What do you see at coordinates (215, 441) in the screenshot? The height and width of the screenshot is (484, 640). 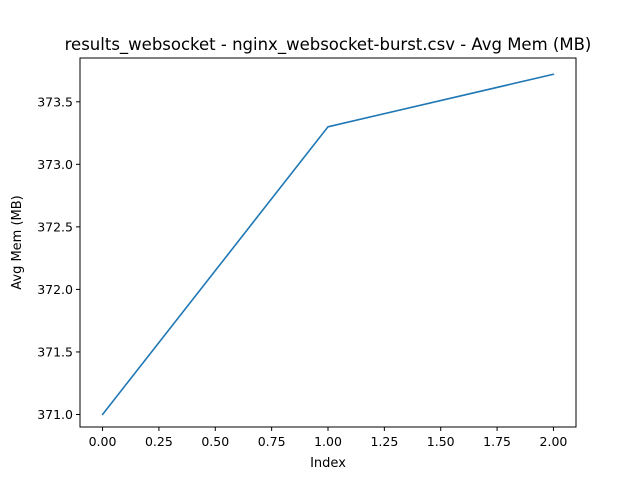 I see `x-tick-label: 0.50` at bounding box center [215, 441].